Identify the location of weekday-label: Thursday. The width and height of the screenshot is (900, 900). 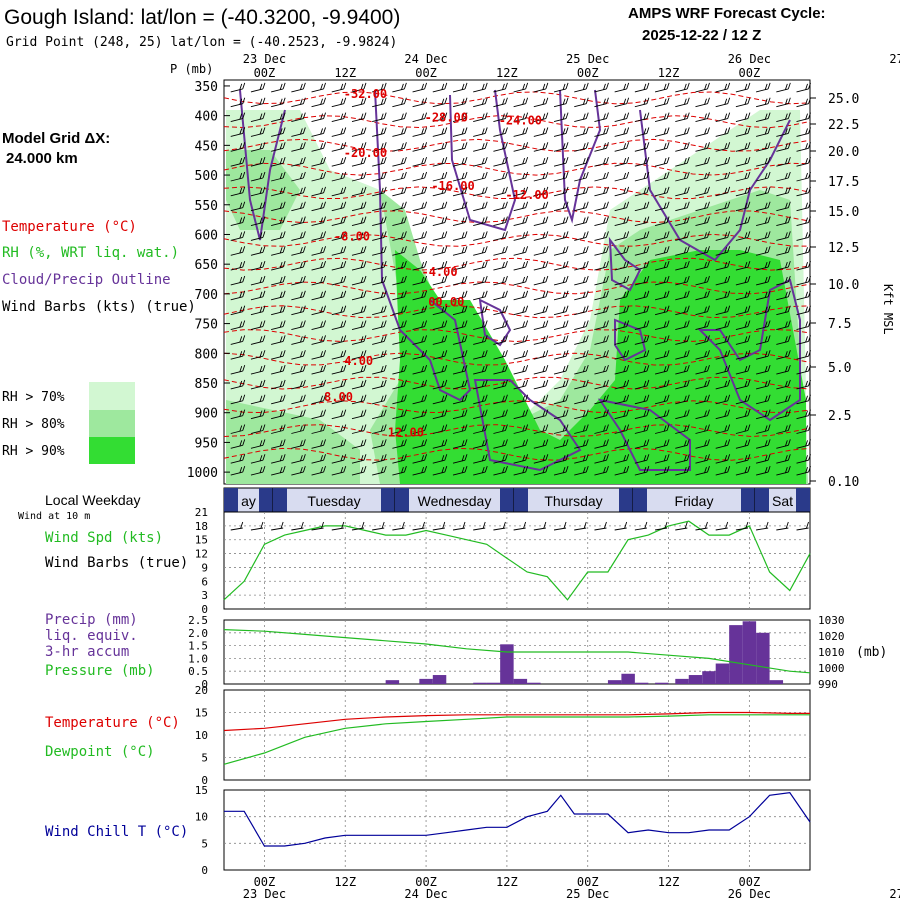
(573, 501).